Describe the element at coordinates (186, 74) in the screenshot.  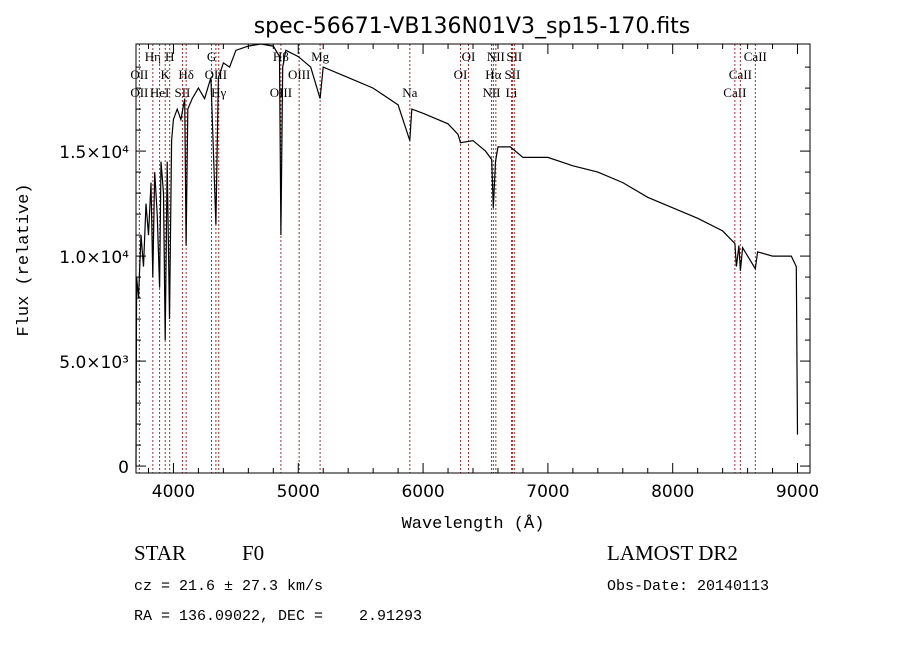
I see `line-marker-label: Hδ` at that location.